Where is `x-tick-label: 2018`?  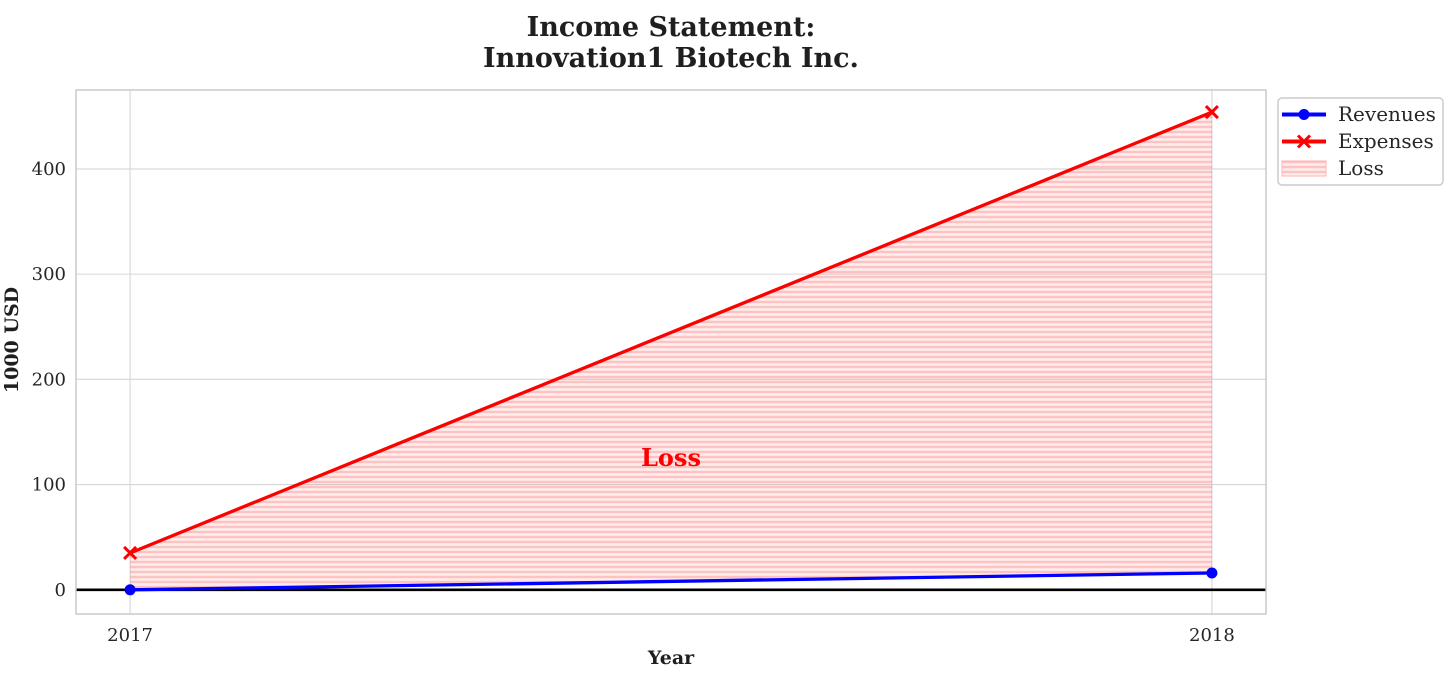 x-tick-label: 2018 is located at coordinates (1212, 635).